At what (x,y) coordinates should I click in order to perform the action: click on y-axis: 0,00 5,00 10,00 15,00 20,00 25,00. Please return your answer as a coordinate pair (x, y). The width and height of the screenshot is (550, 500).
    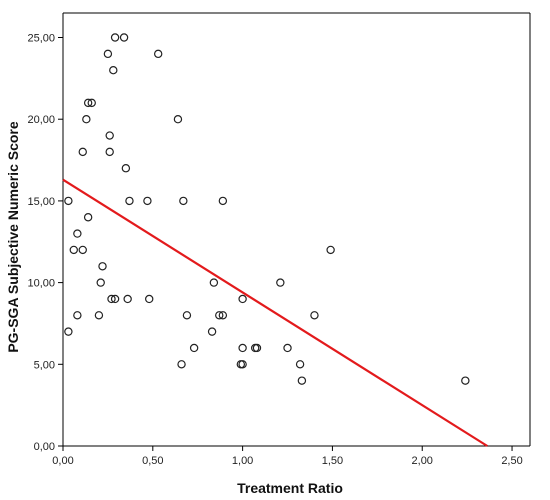
    Looking at the image, I should click on (45, 243).